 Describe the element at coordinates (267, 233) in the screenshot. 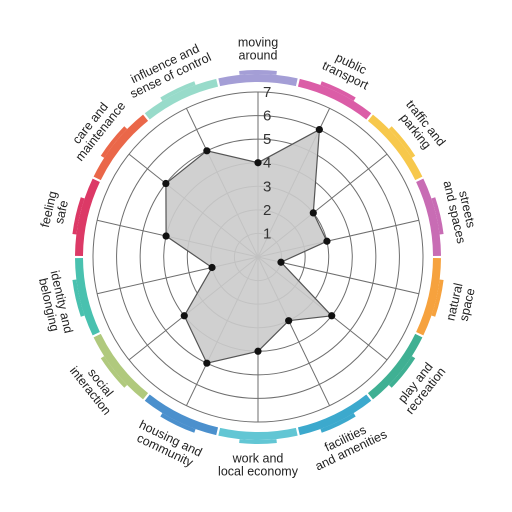

I see `tick-label: 1` at that location.